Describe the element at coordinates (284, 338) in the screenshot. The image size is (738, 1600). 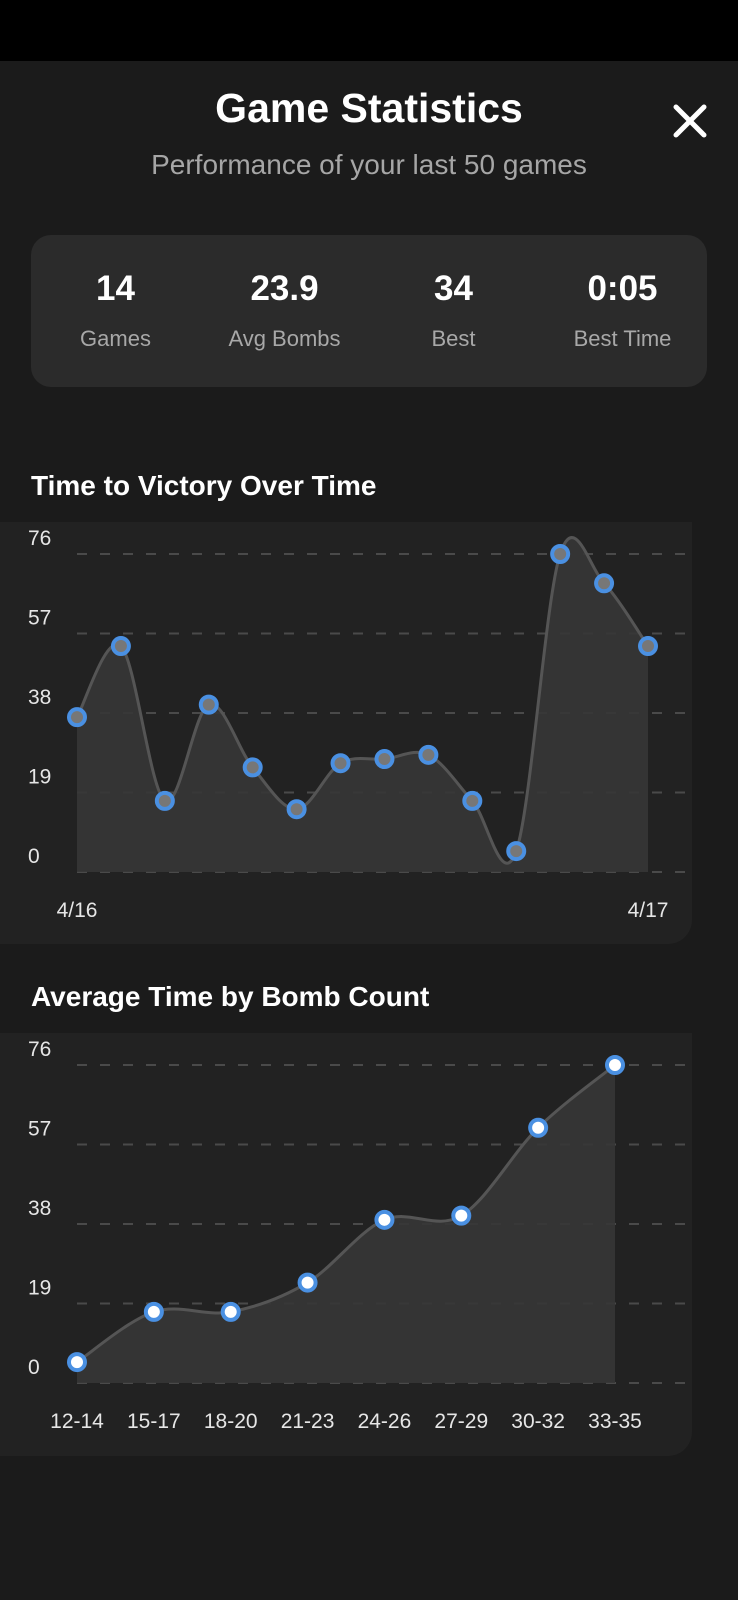
I see `stat-label: Avg Bombs` at that location.